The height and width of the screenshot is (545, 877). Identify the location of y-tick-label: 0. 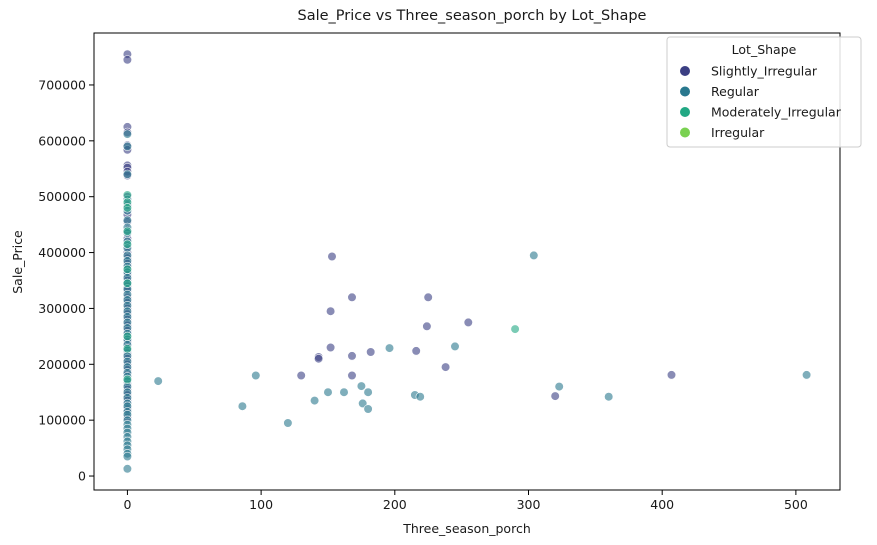
(82, 476).